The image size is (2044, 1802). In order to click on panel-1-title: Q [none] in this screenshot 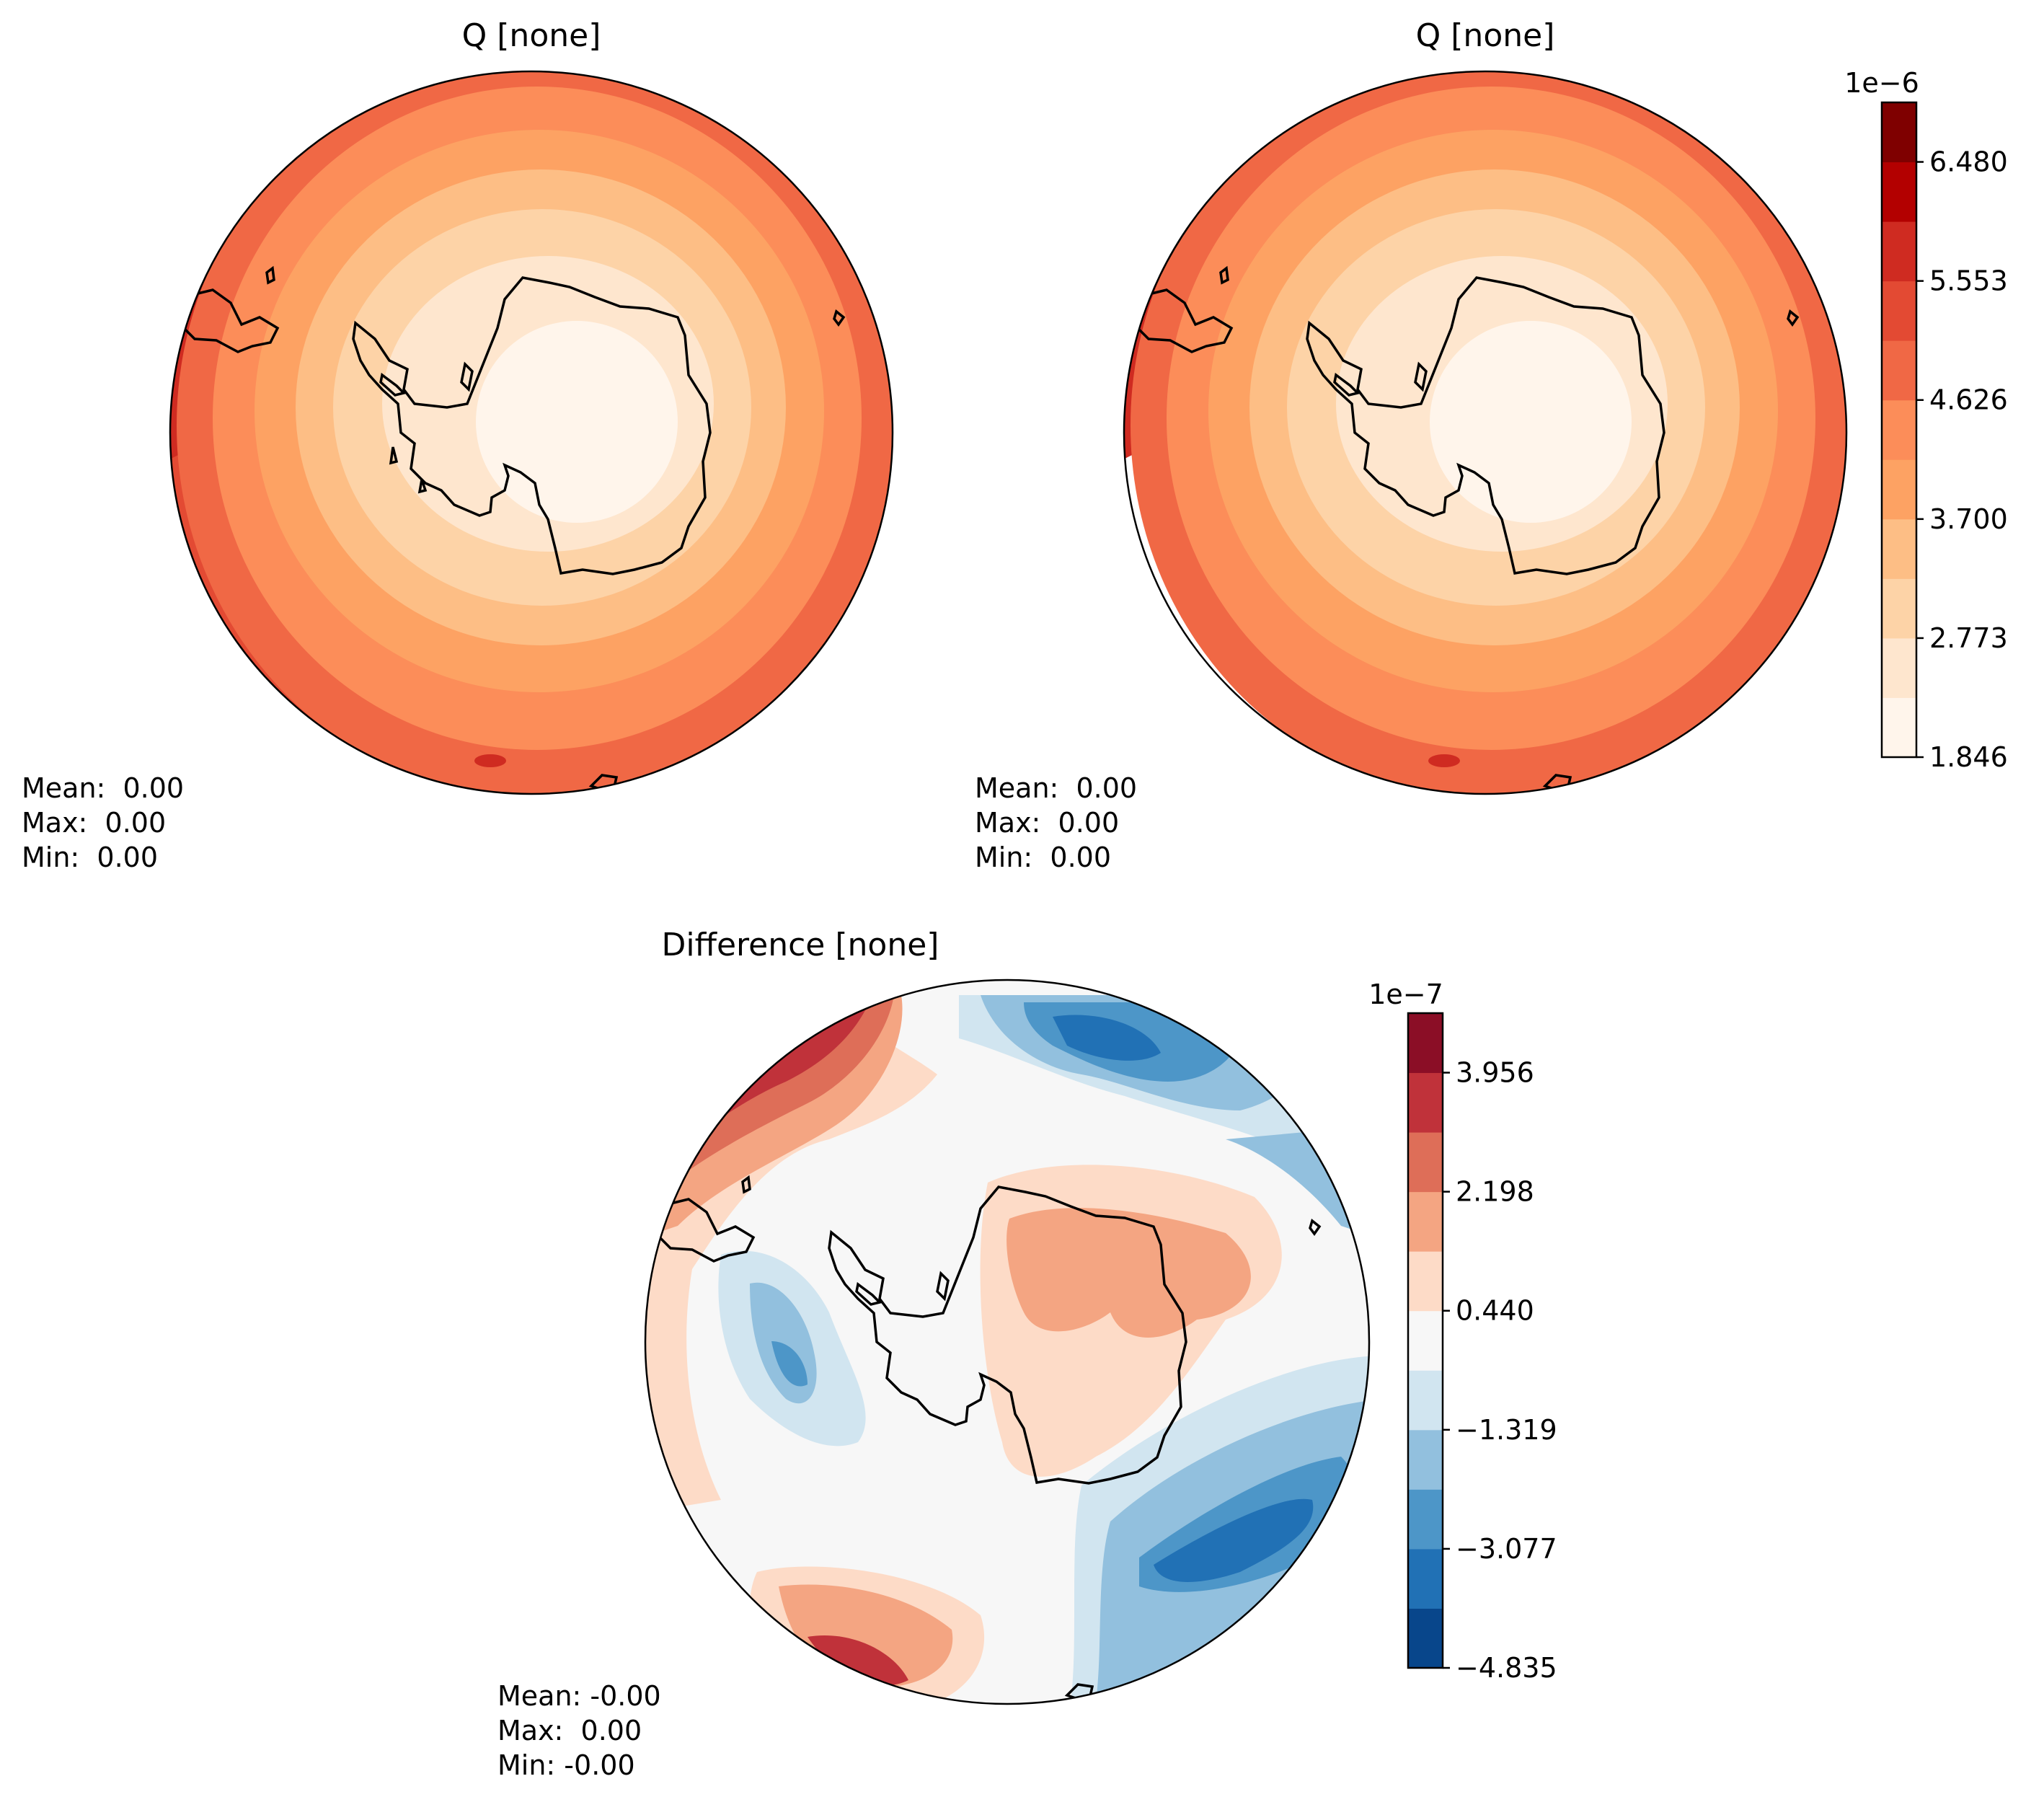, I will do `click(531, 35)`.